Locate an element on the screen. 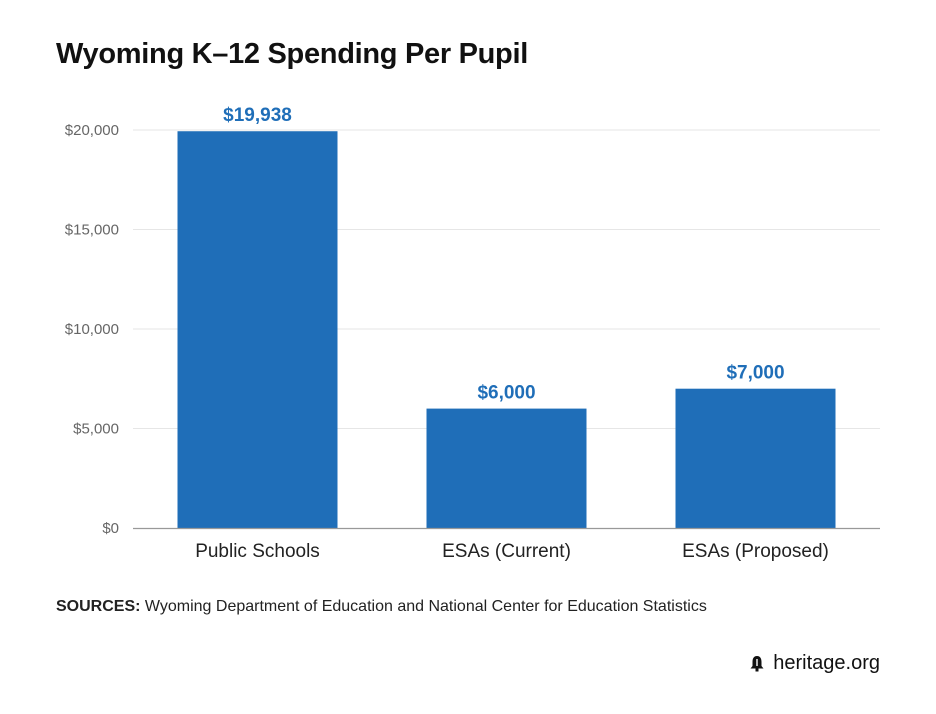 Image resolution: width=936 pixels, height=714 pixels. liberty-bell-icon is located at coordinates (757, 664).